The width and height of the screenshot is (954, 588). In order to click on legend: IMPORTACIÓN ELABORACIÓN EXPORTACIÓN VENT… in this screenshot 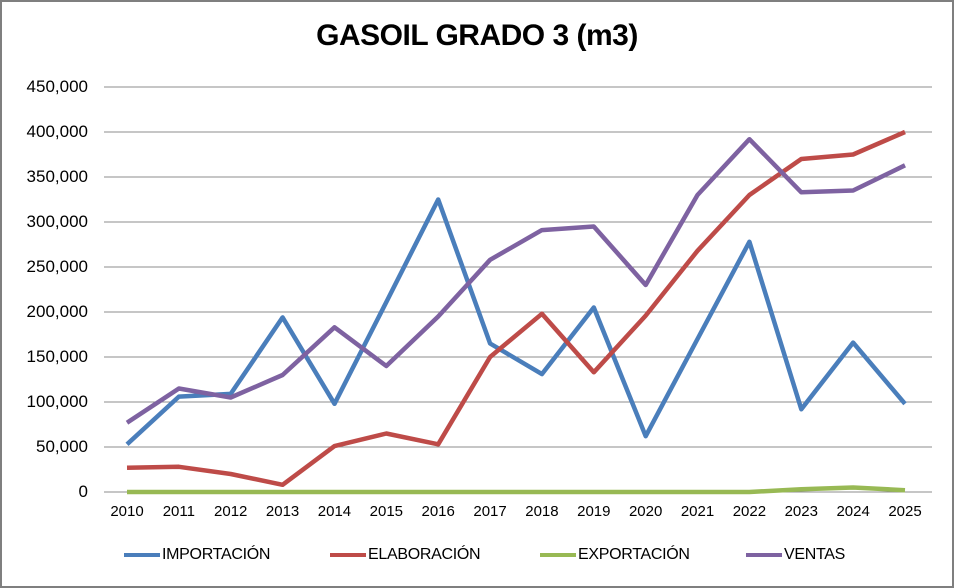, I will do `click(477, 556)`.